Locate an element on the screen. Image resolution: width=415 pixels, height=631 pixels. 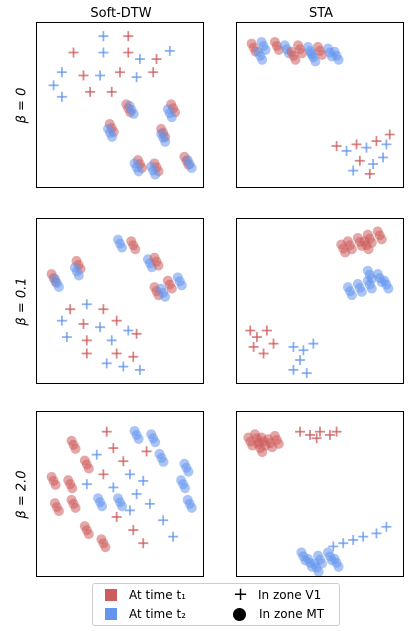
circle-marker-icon is located at coordinates (239, 614).